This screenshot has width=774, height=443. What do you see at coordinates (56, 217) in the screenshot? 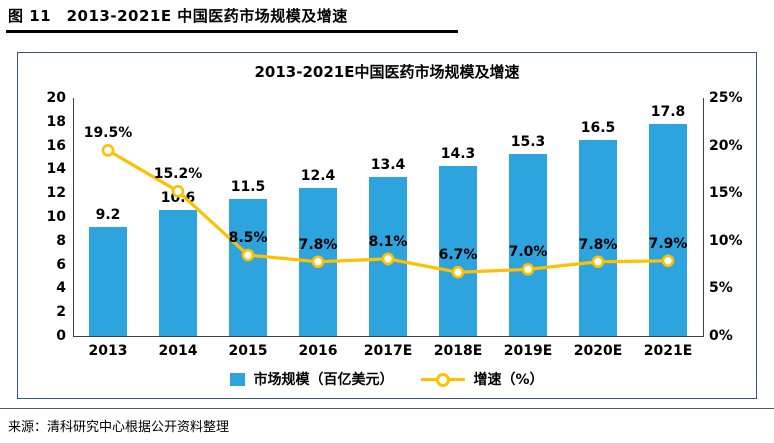
I see `left-axis-tick: 10` at bounding box center [56, 217].